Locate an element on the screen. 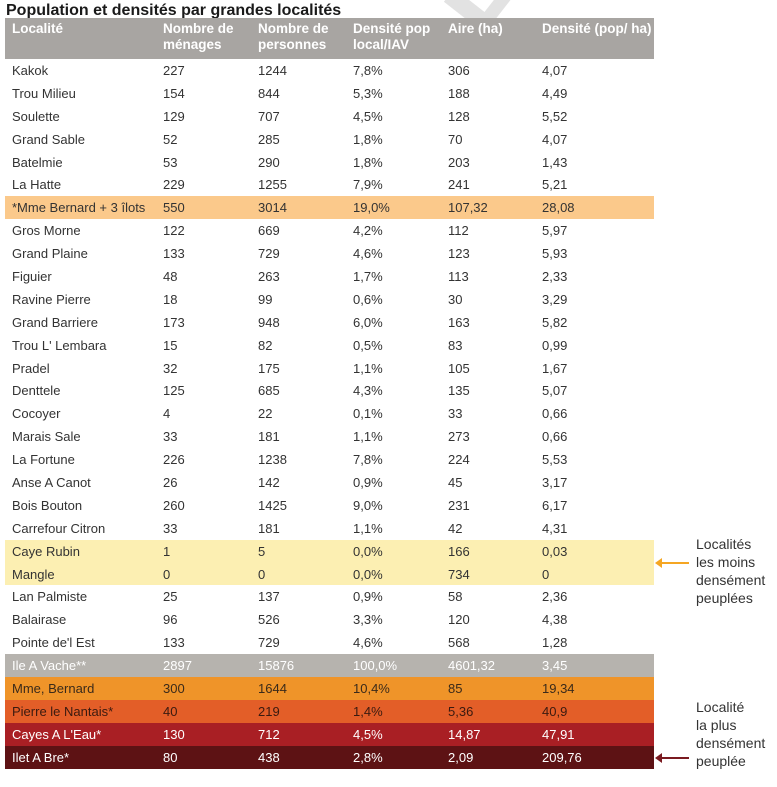 This screenshot has height=787, width=777. table-row: Carrefour Citron 33 181 1,1% 42 4,31 is located at coordinates (329, 528).